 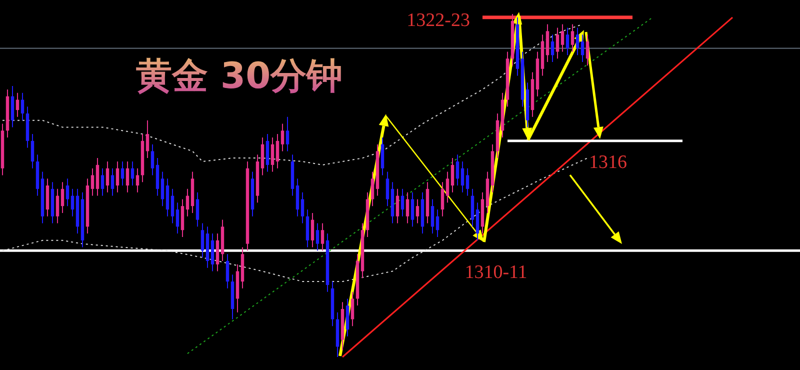 What do you see at coordinates (438, 20) in the screenshot?
I see `annotation: 1322-23` at bounding box center [438, 20].